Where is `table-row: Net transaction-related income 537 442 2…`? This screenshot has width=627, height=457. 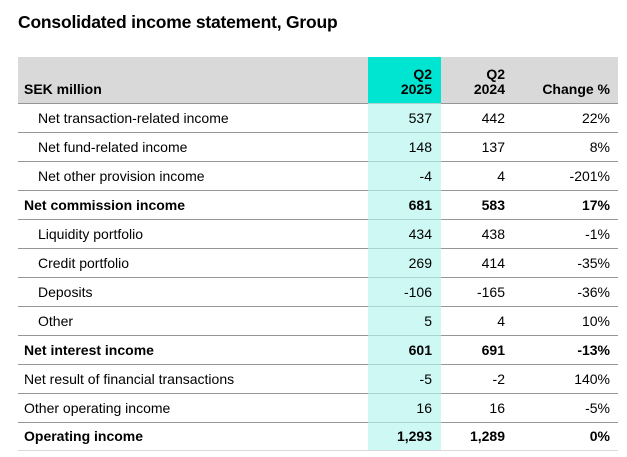
table-row: Net transaction-related income 537 442 2… is located at coordinates (318, 117).